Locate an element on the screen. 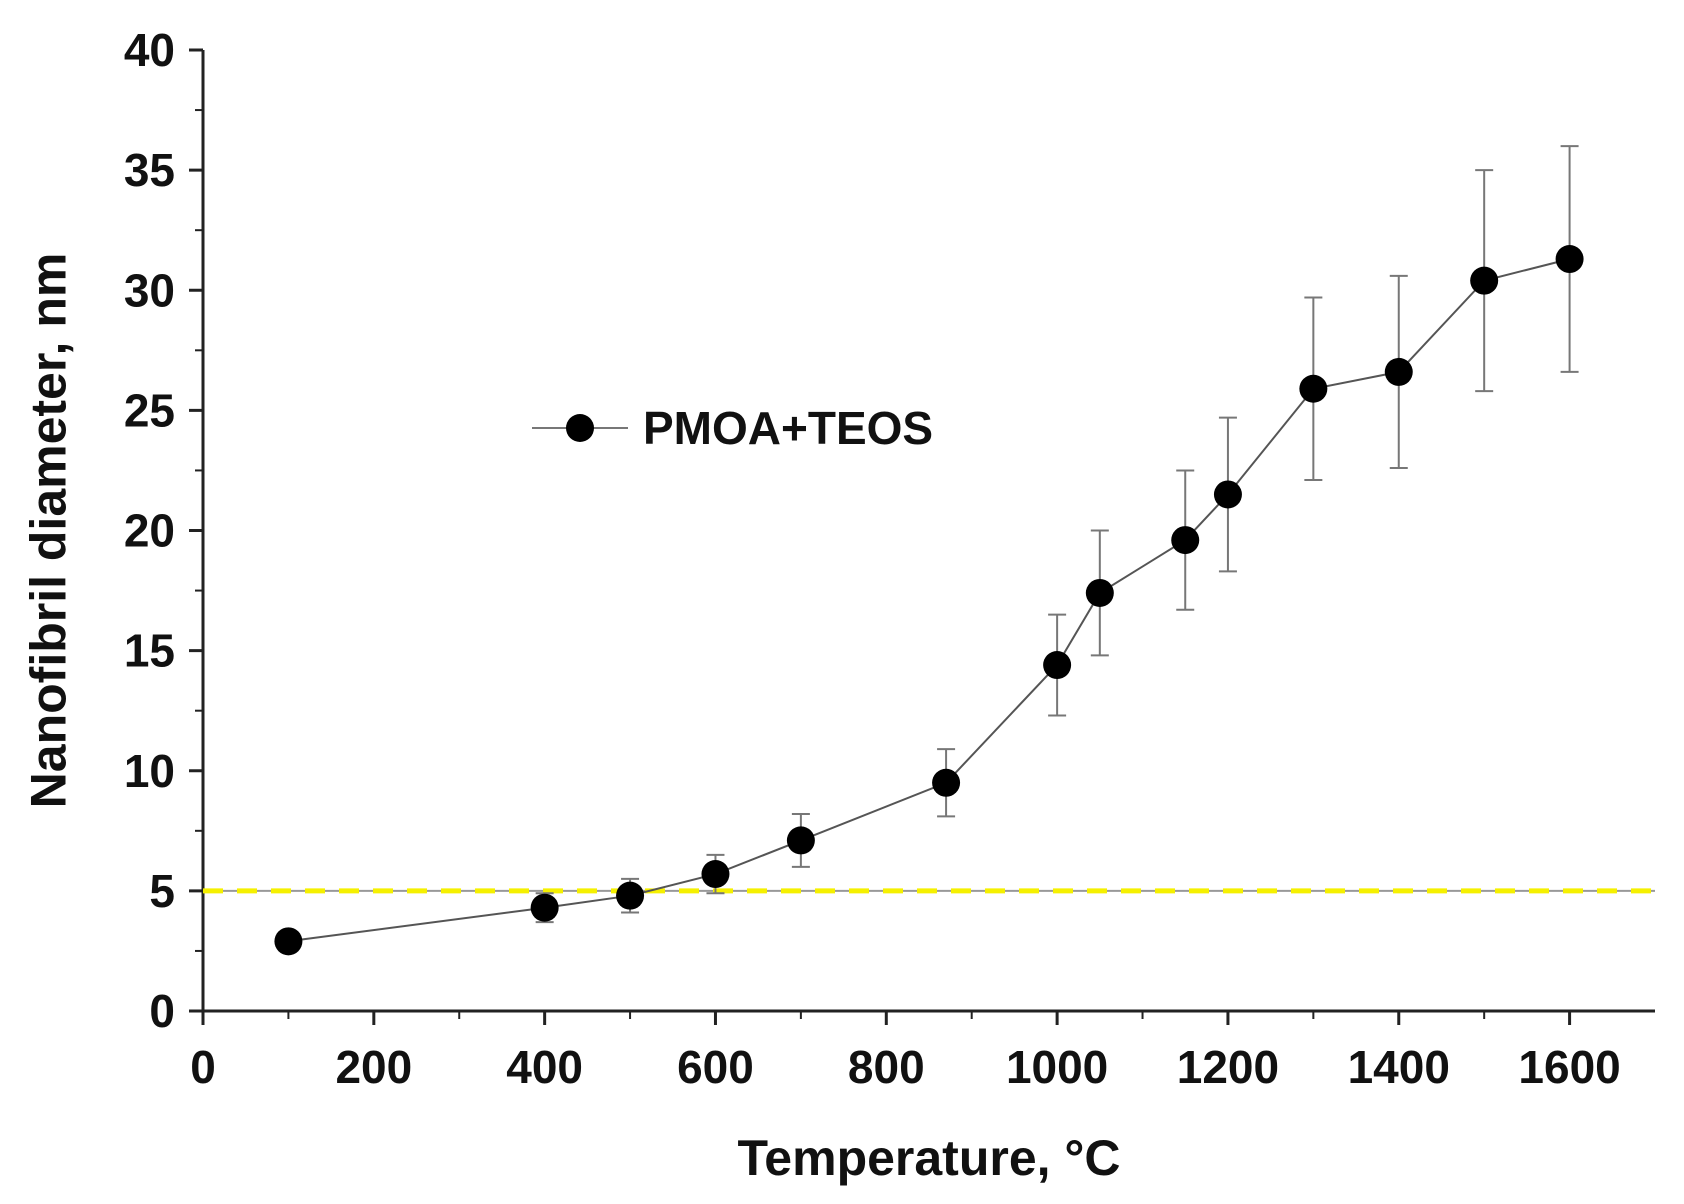 Image resolution: width=1684 pixels, height=1204 pixels. y-tick-label: 20 is located at coordinates (149, 531).